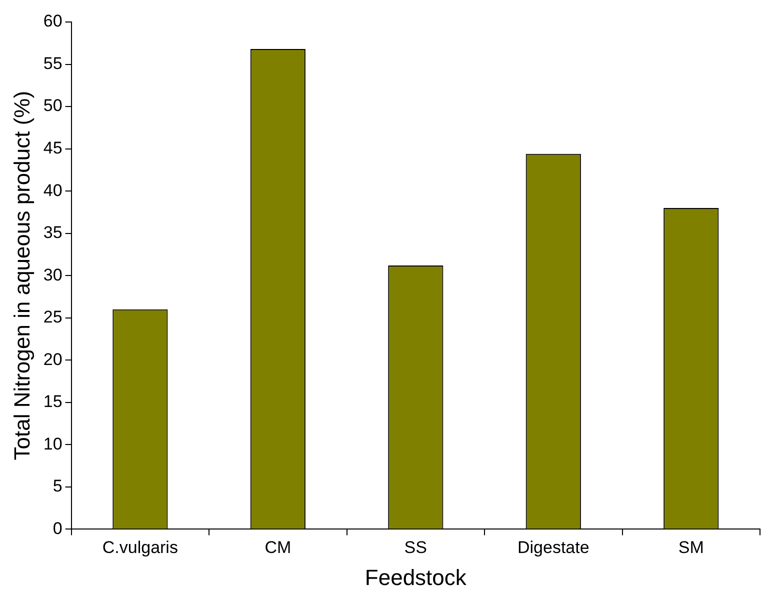 This screenshot has width=768, height=604. What do you see at coordinates (52, 444) in the screenshot?
I see `y-tick-label: 10` at bounding box center [52, 444].